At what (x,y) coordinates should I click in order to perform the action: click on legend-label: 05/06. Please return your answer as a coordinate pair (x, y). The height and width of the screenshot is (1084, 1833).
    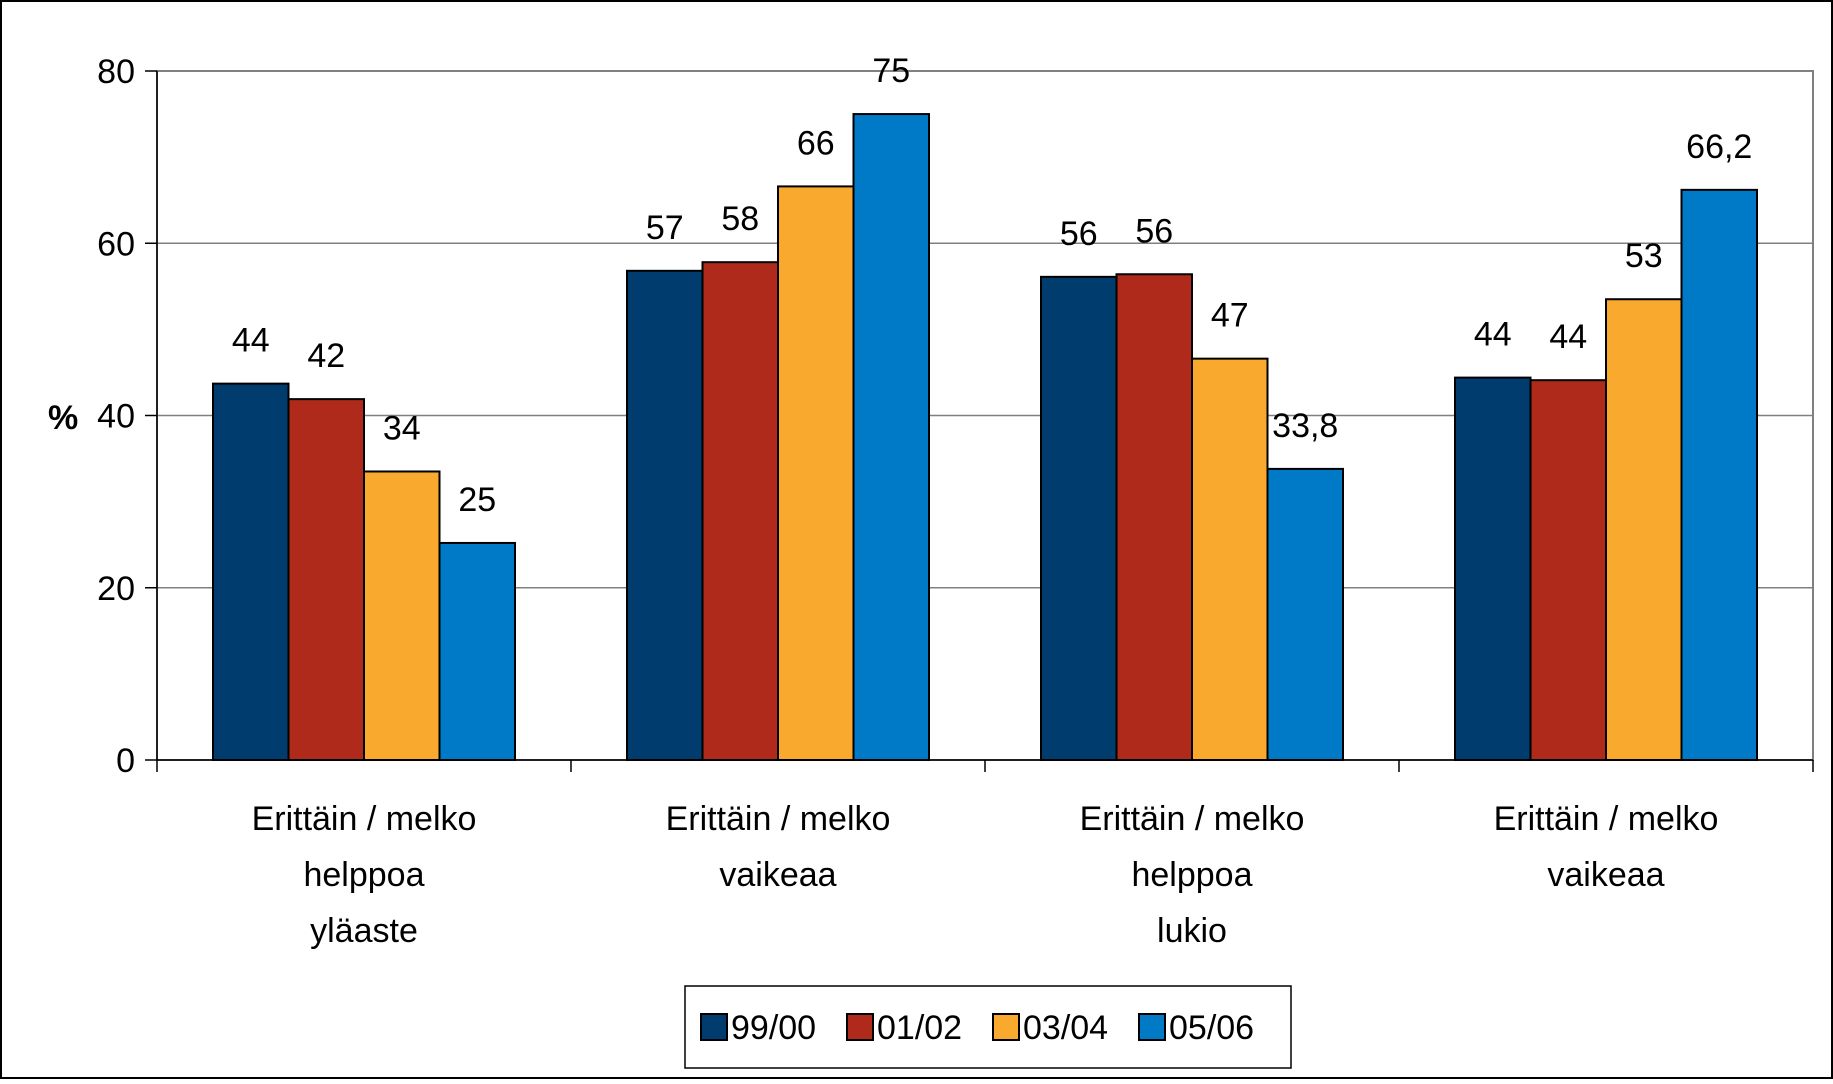
    Looking at the image, I should click on (1211, 1028).